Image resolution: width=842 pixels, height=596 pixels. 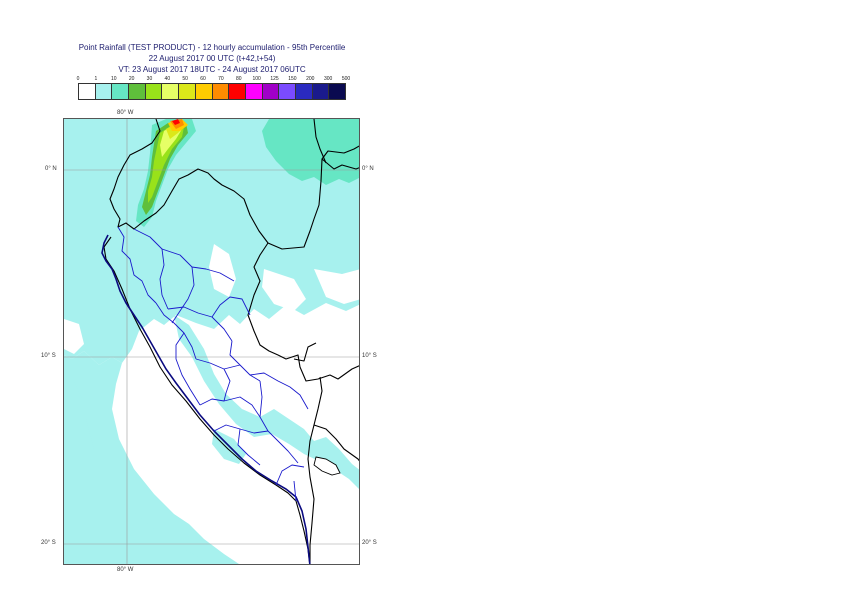 What do you see at coordinates (327, 466) in the screenshot?
I see `lake-titicaca` at bounding box center [327, 466].